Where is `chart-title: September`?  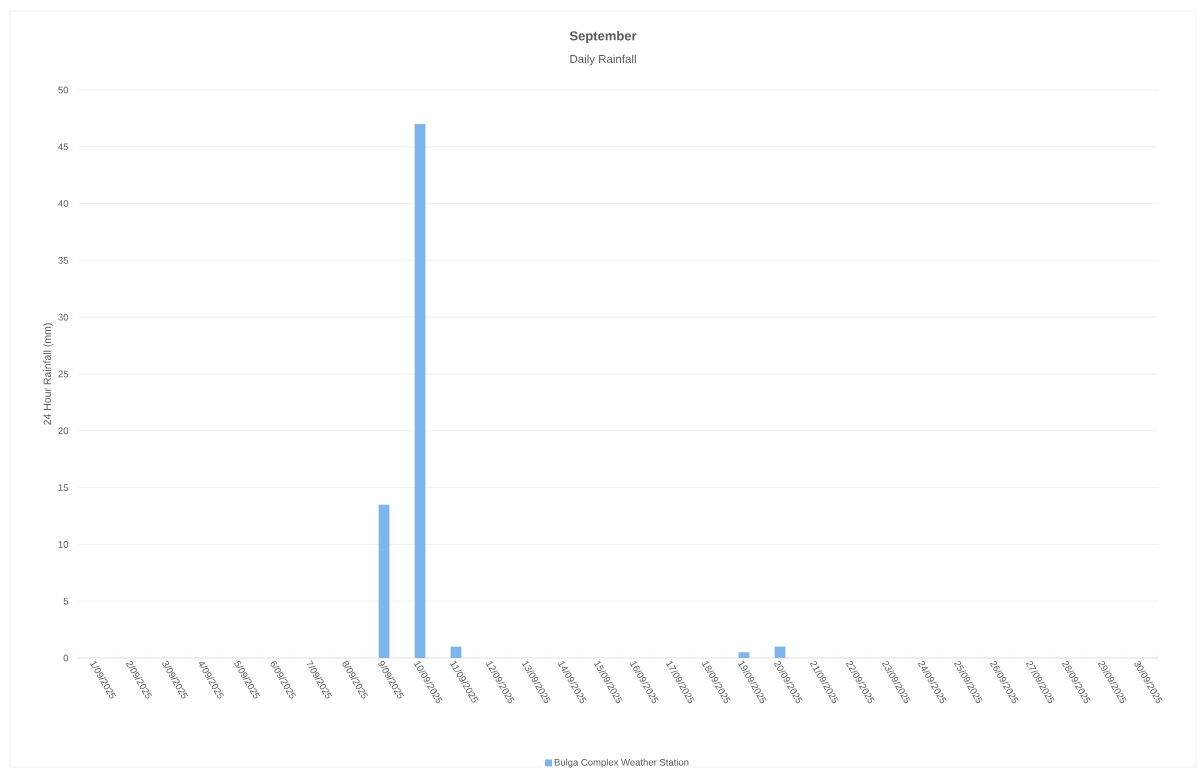 chart-title: September is located at coordinates (603, 37).